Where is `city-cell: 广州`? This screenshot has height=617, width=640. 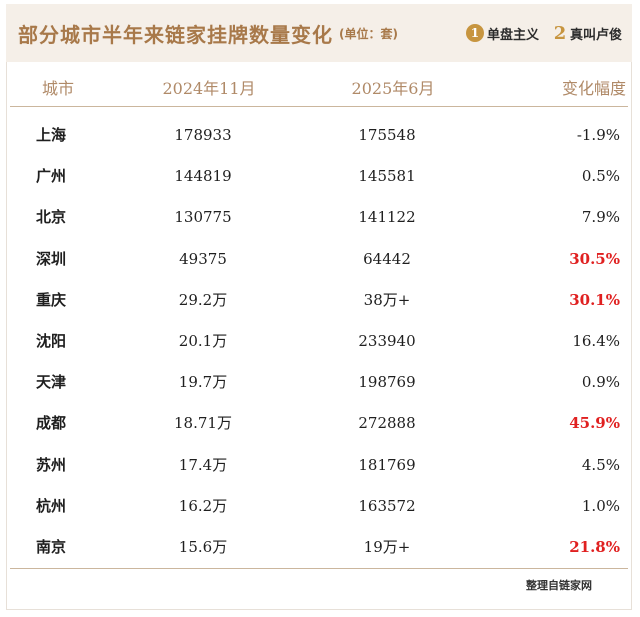
city-cell: 广州 is located at coordinates (51, 176).